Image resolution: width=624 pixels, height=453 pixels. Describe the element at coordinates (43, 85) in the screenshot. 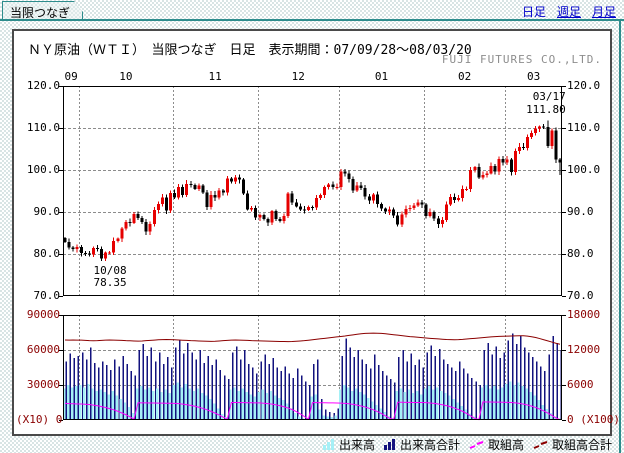

I see `price-ytick-left: 120.0` at that location.